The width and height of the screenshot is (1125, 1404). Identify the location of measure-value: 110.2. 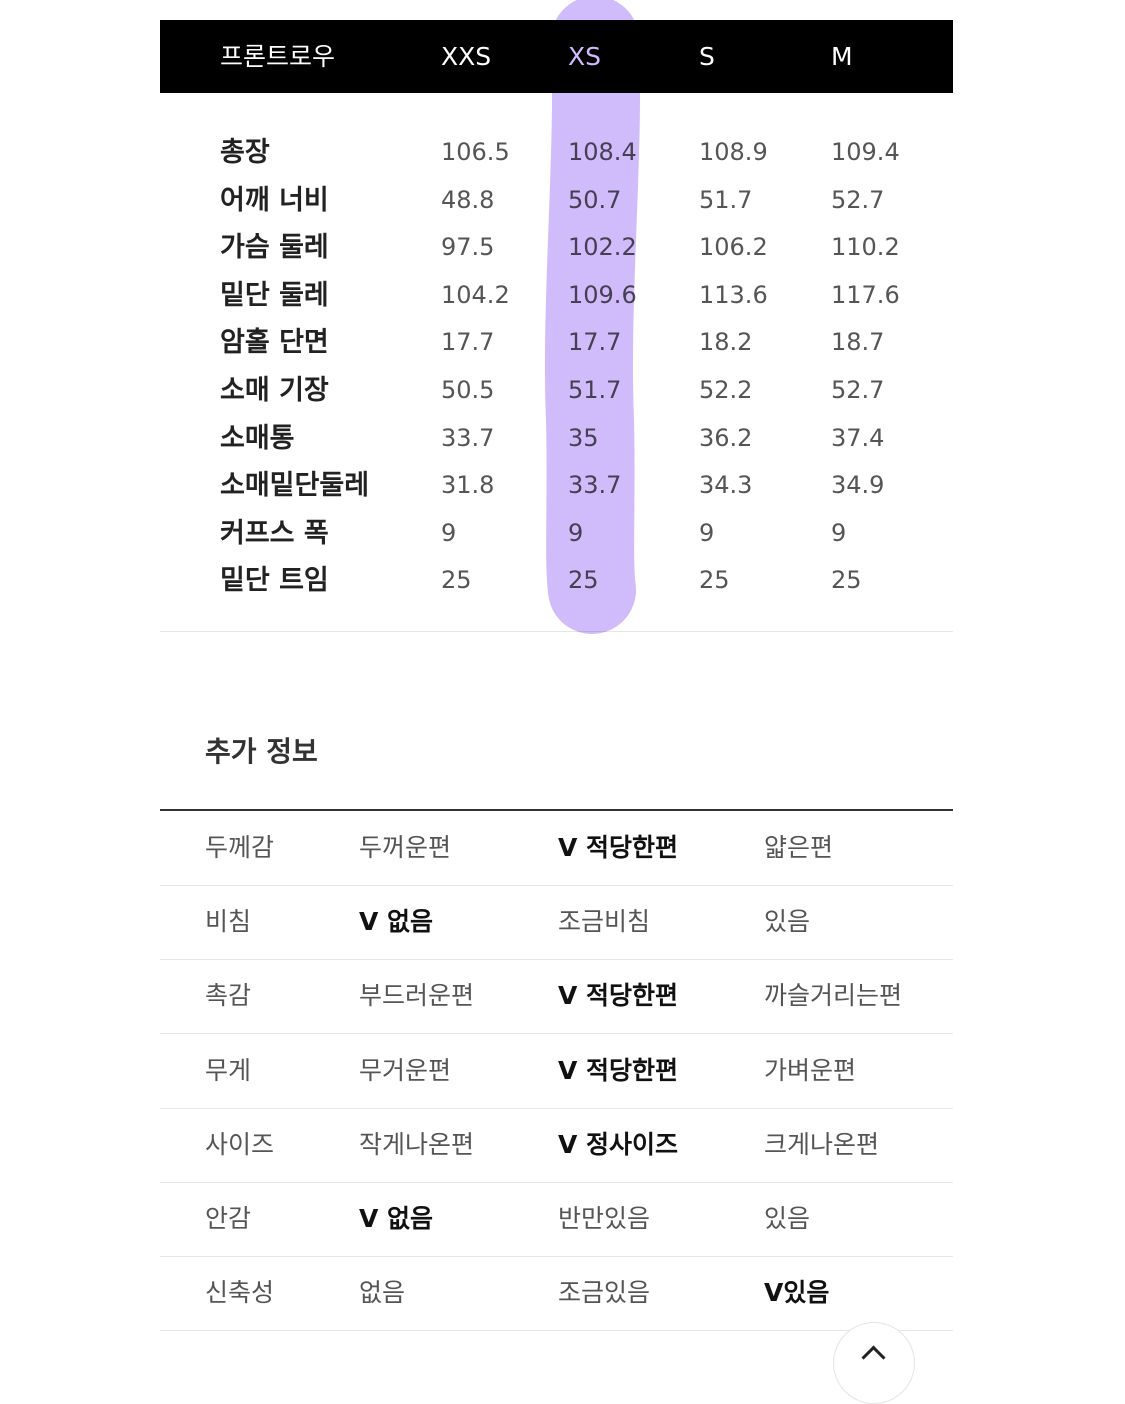
(865, 247).